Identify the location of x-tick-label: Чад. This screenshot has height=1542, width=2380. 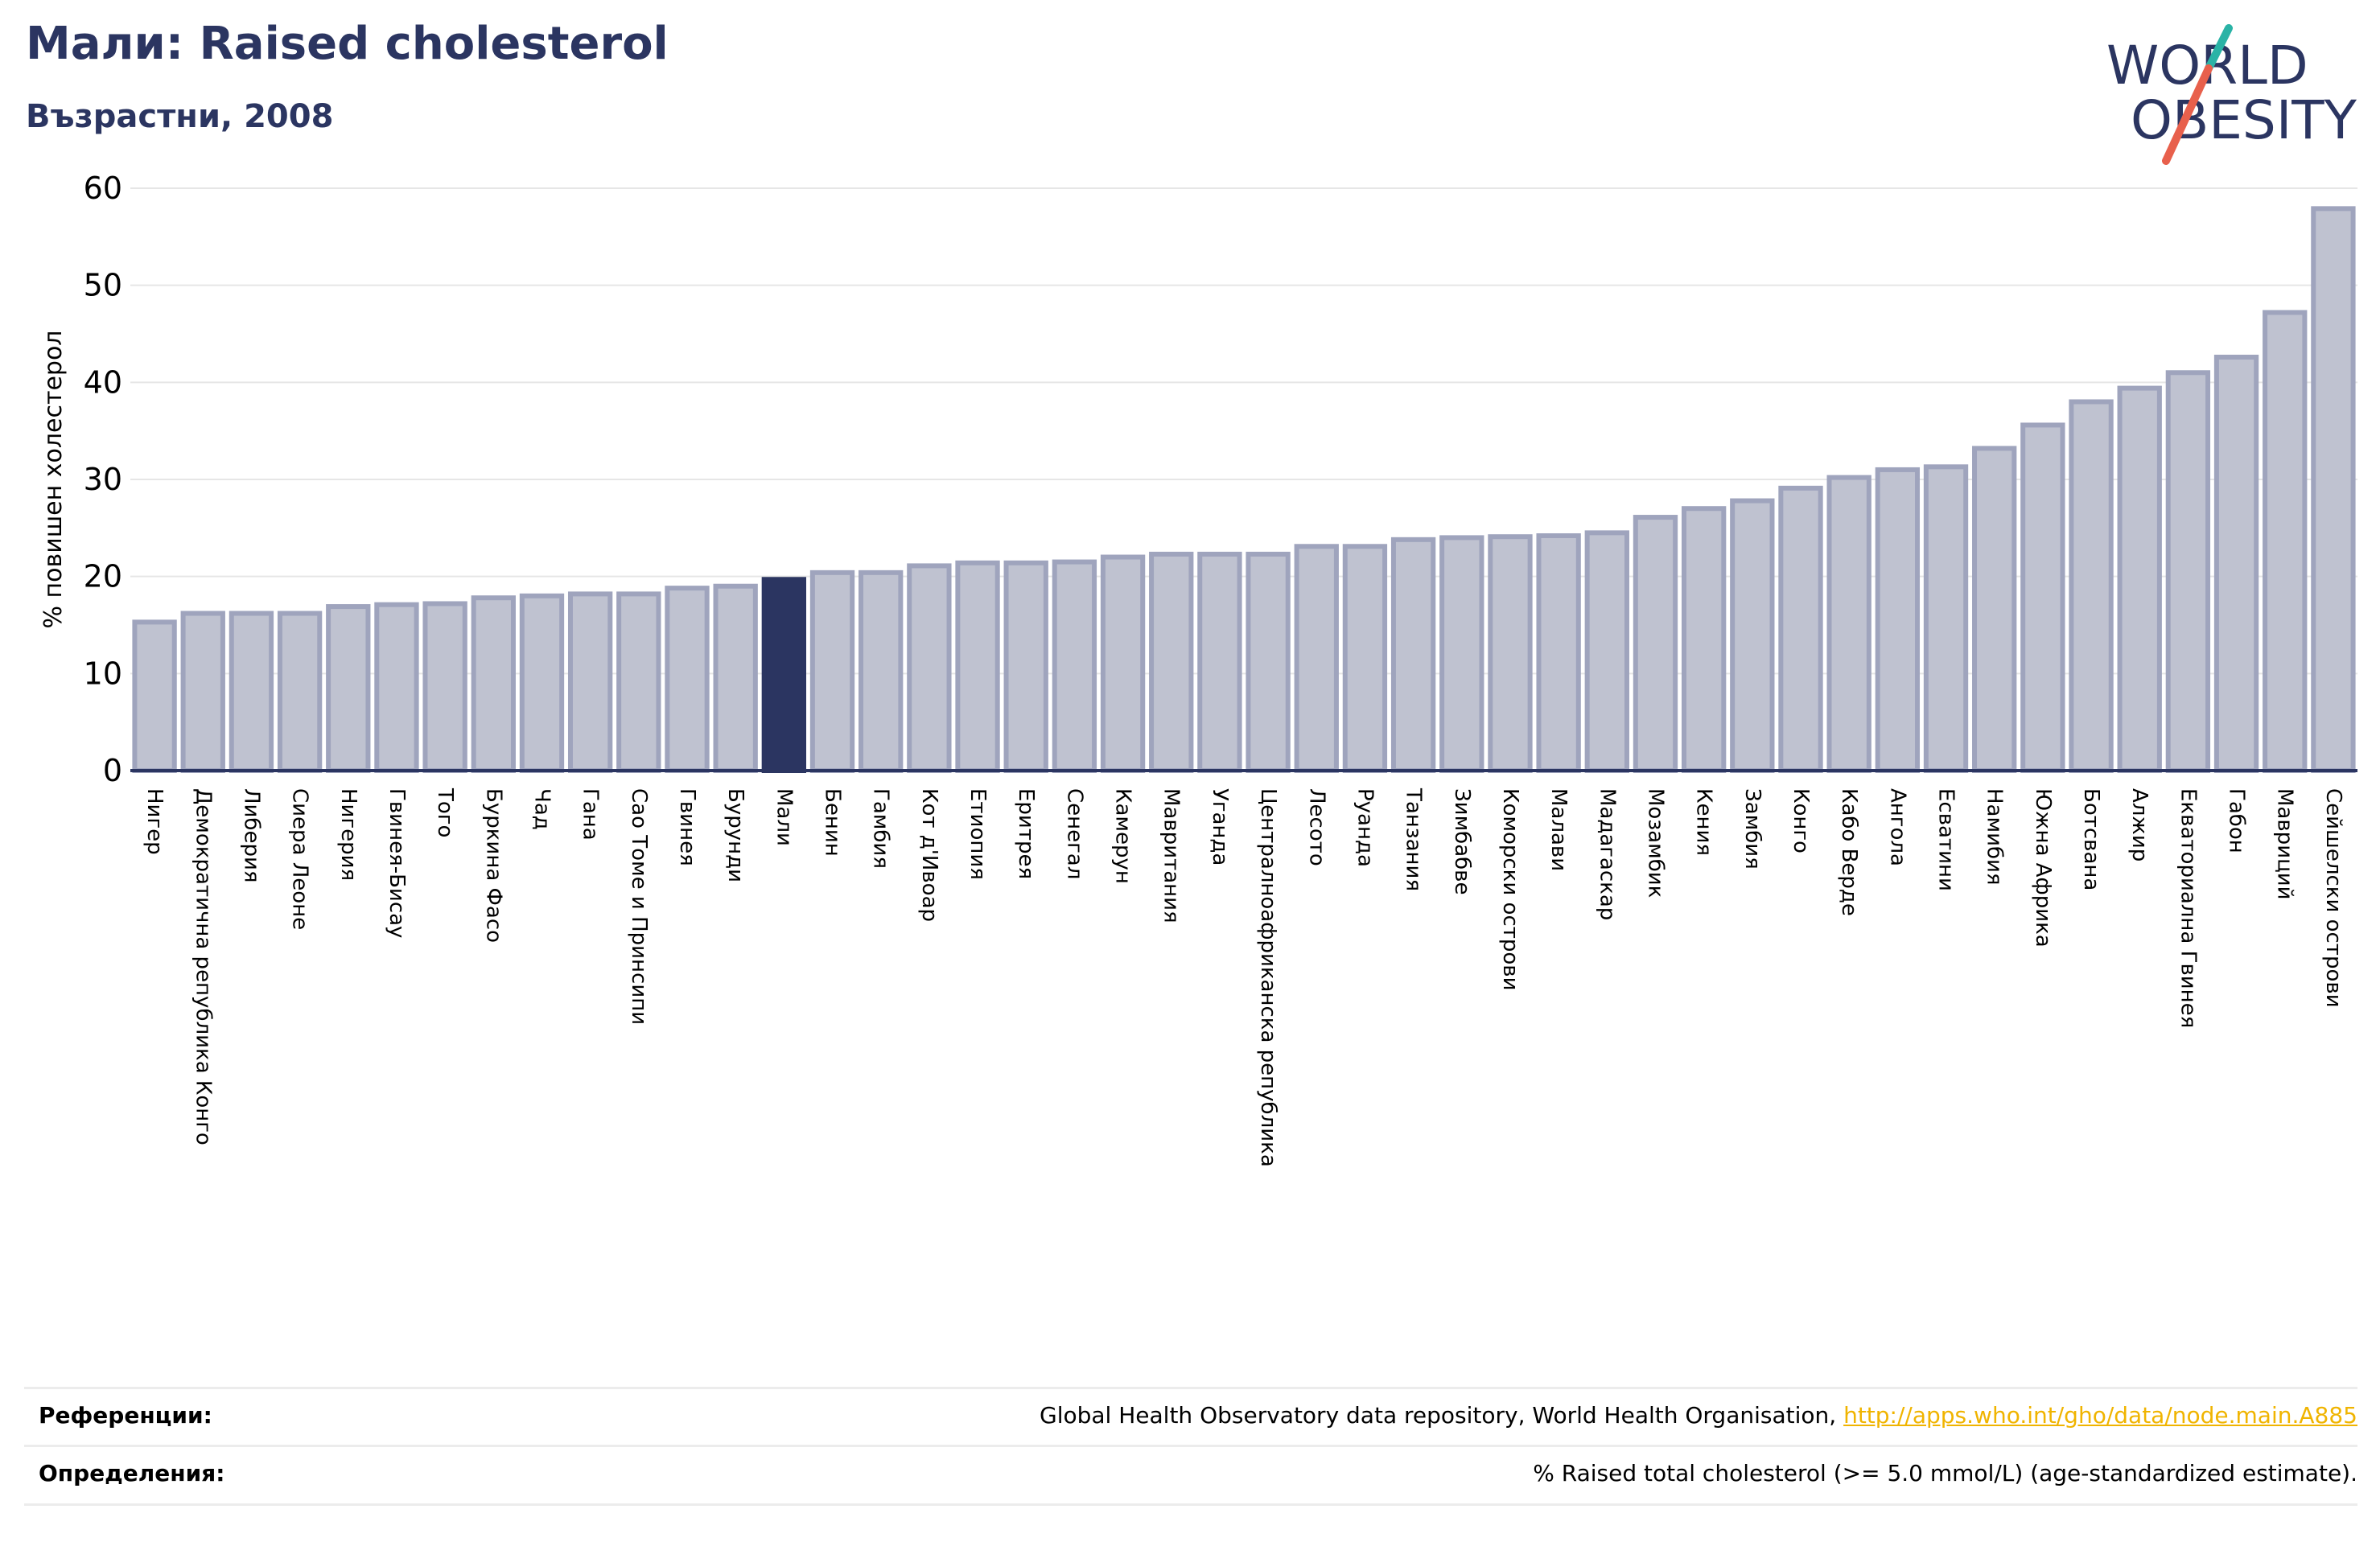
(541, 809).